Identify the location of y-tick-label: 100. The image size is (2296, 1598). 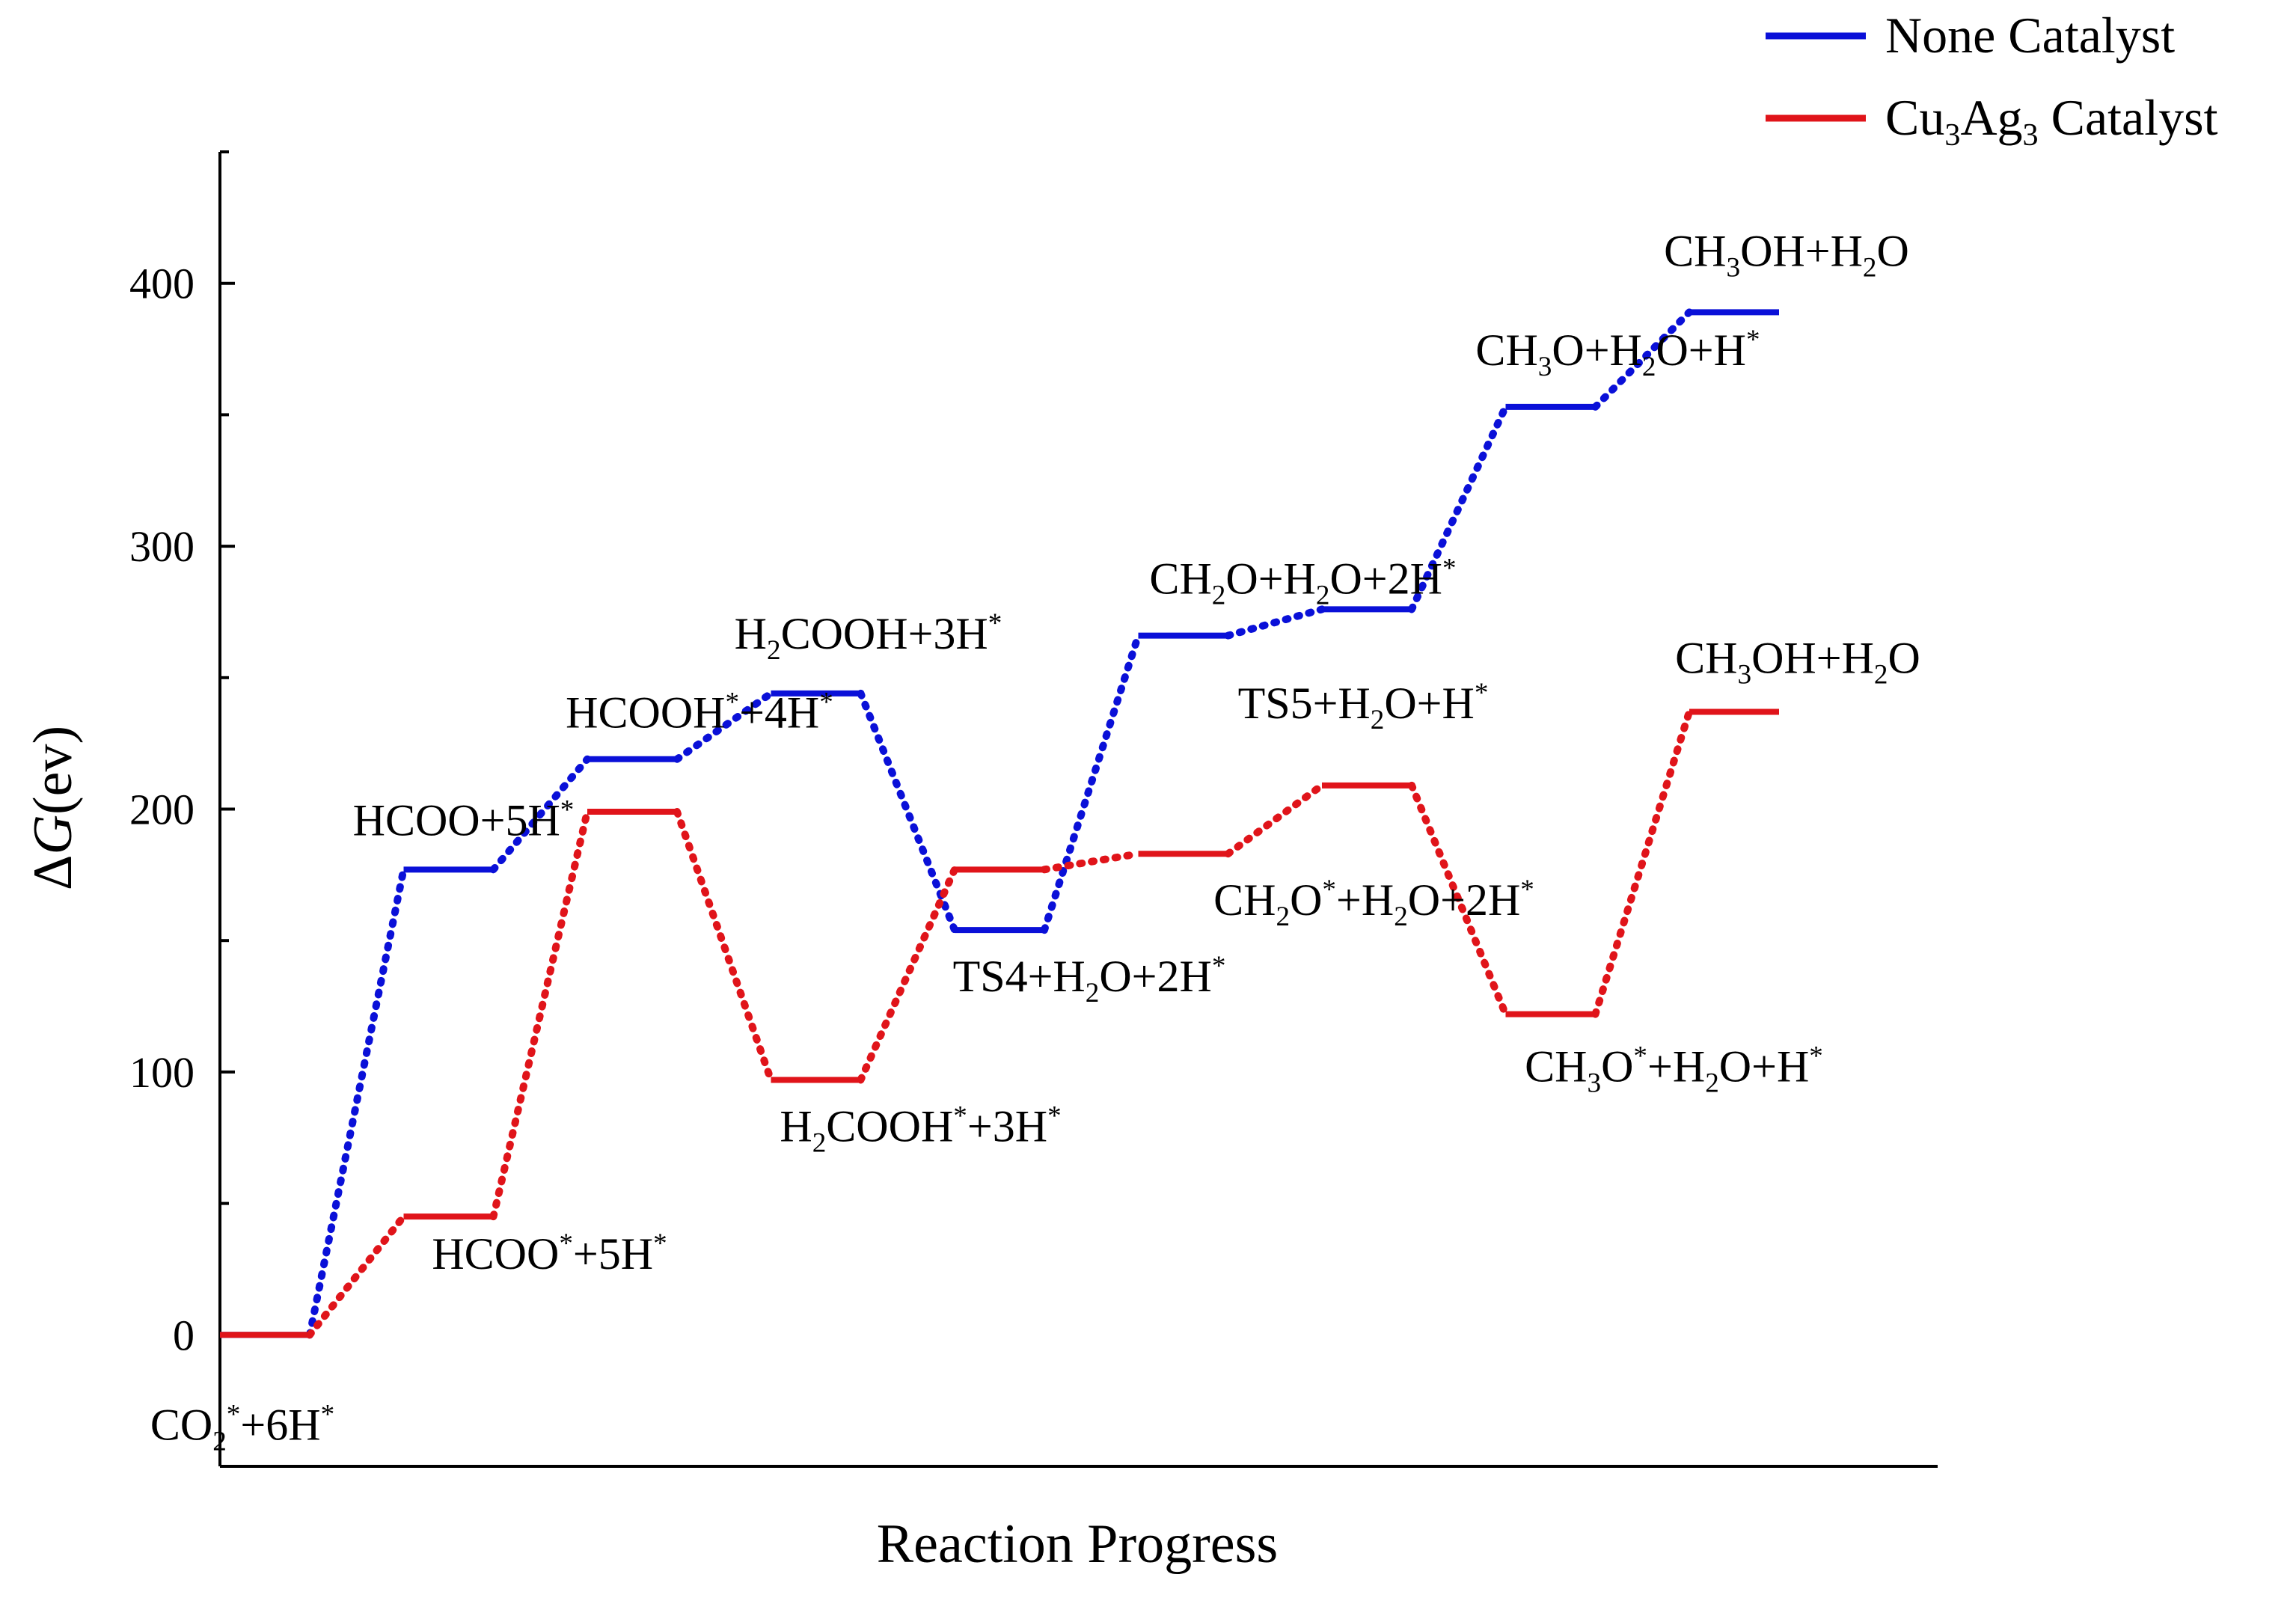
(162, 1072).